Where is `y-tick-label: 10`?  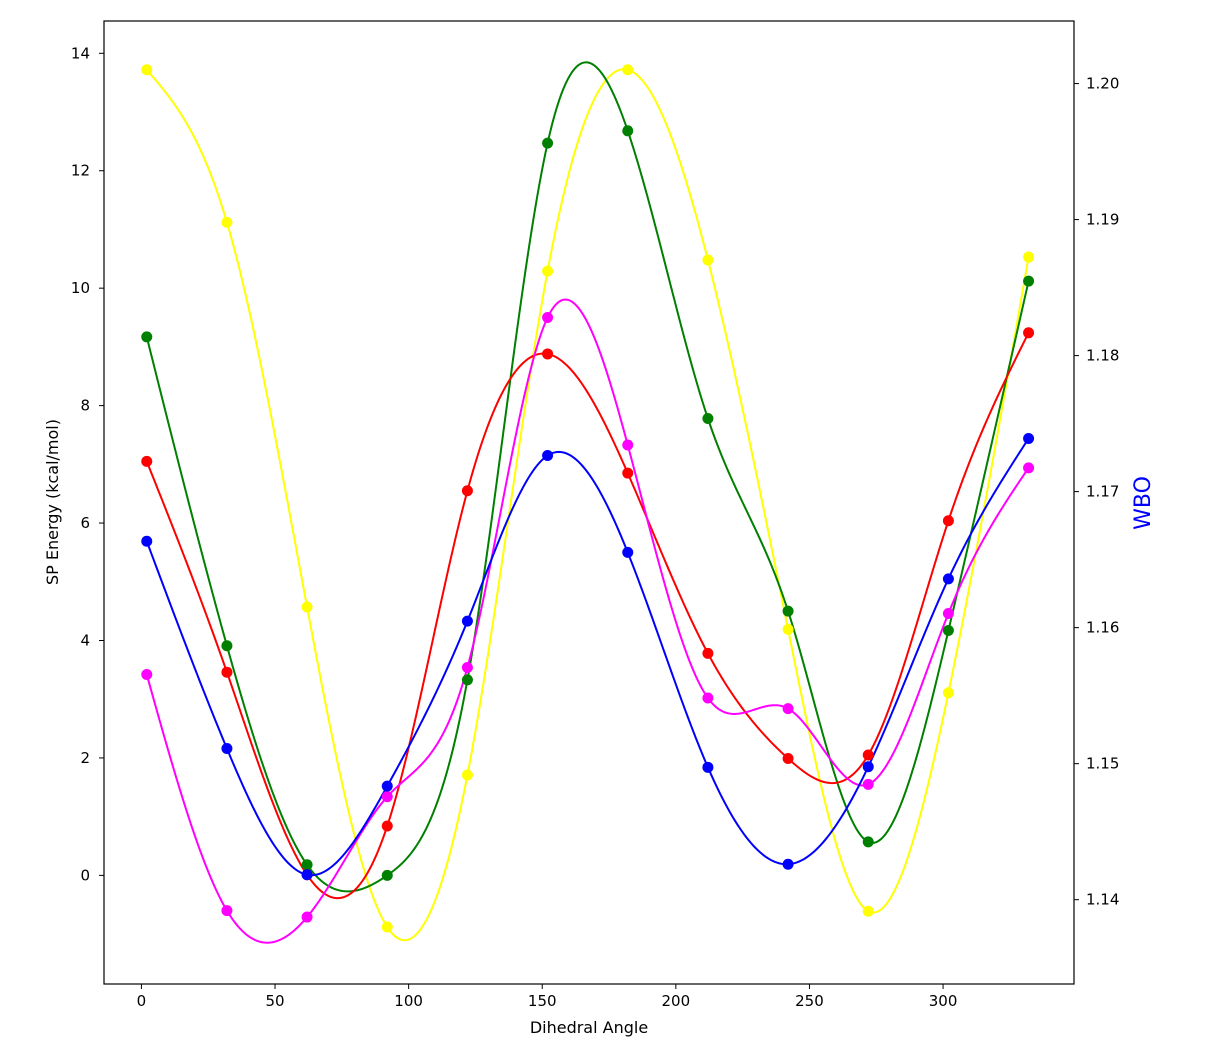
y-tick-label: 10 is located at coordinates (80, 288).